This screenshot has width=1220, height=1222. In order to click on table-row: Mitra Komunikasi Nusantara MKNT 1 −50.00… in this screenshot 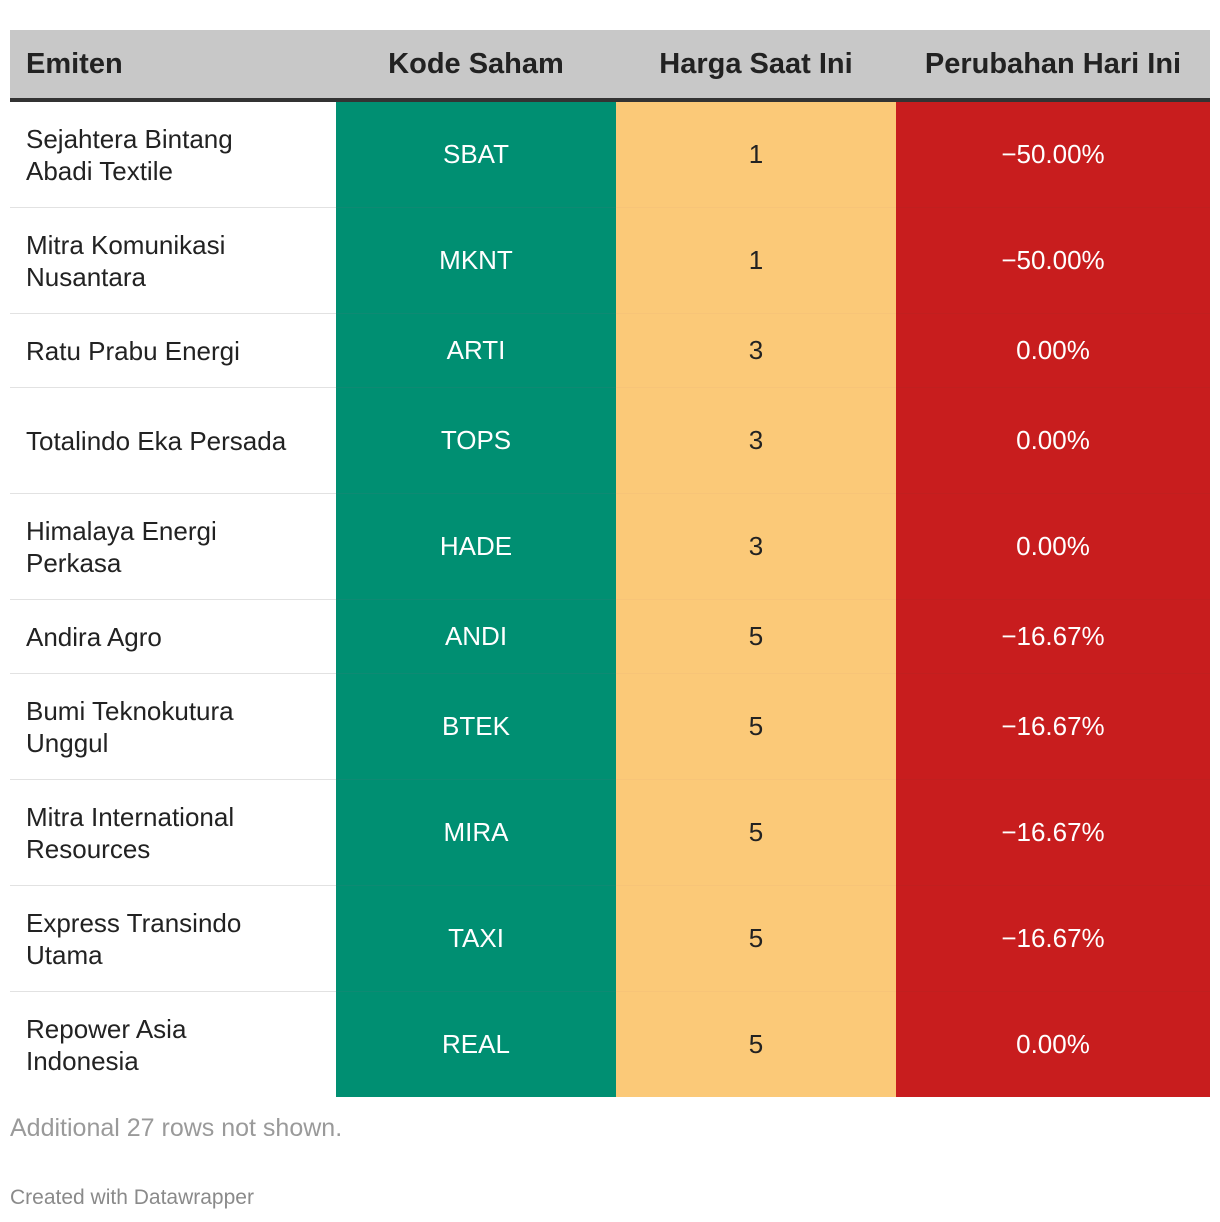, I will do `click(610, 260)`.